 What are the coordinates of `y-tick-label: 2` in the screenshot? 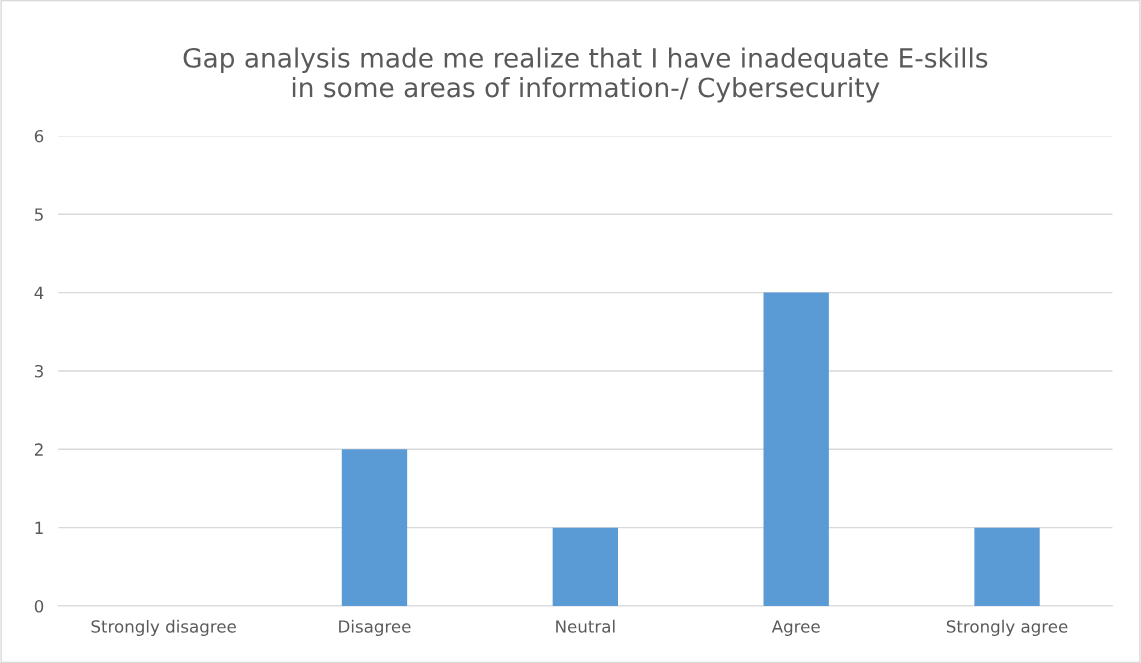 It's located at (38, 449).